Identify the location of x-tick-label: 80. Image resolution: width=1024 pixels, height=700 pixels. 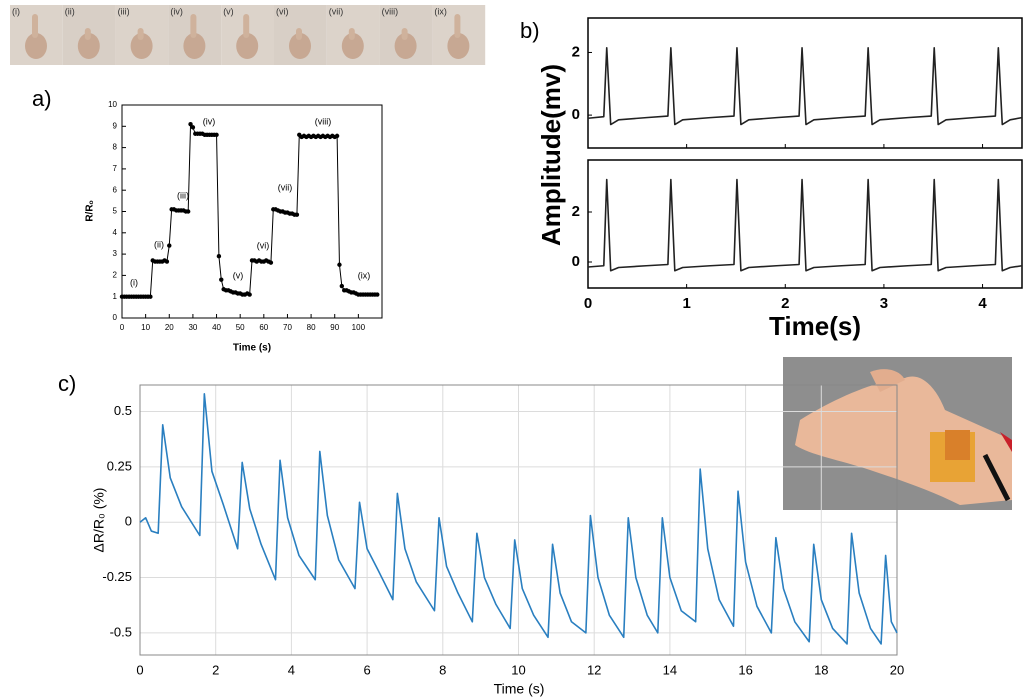
(311, 327).